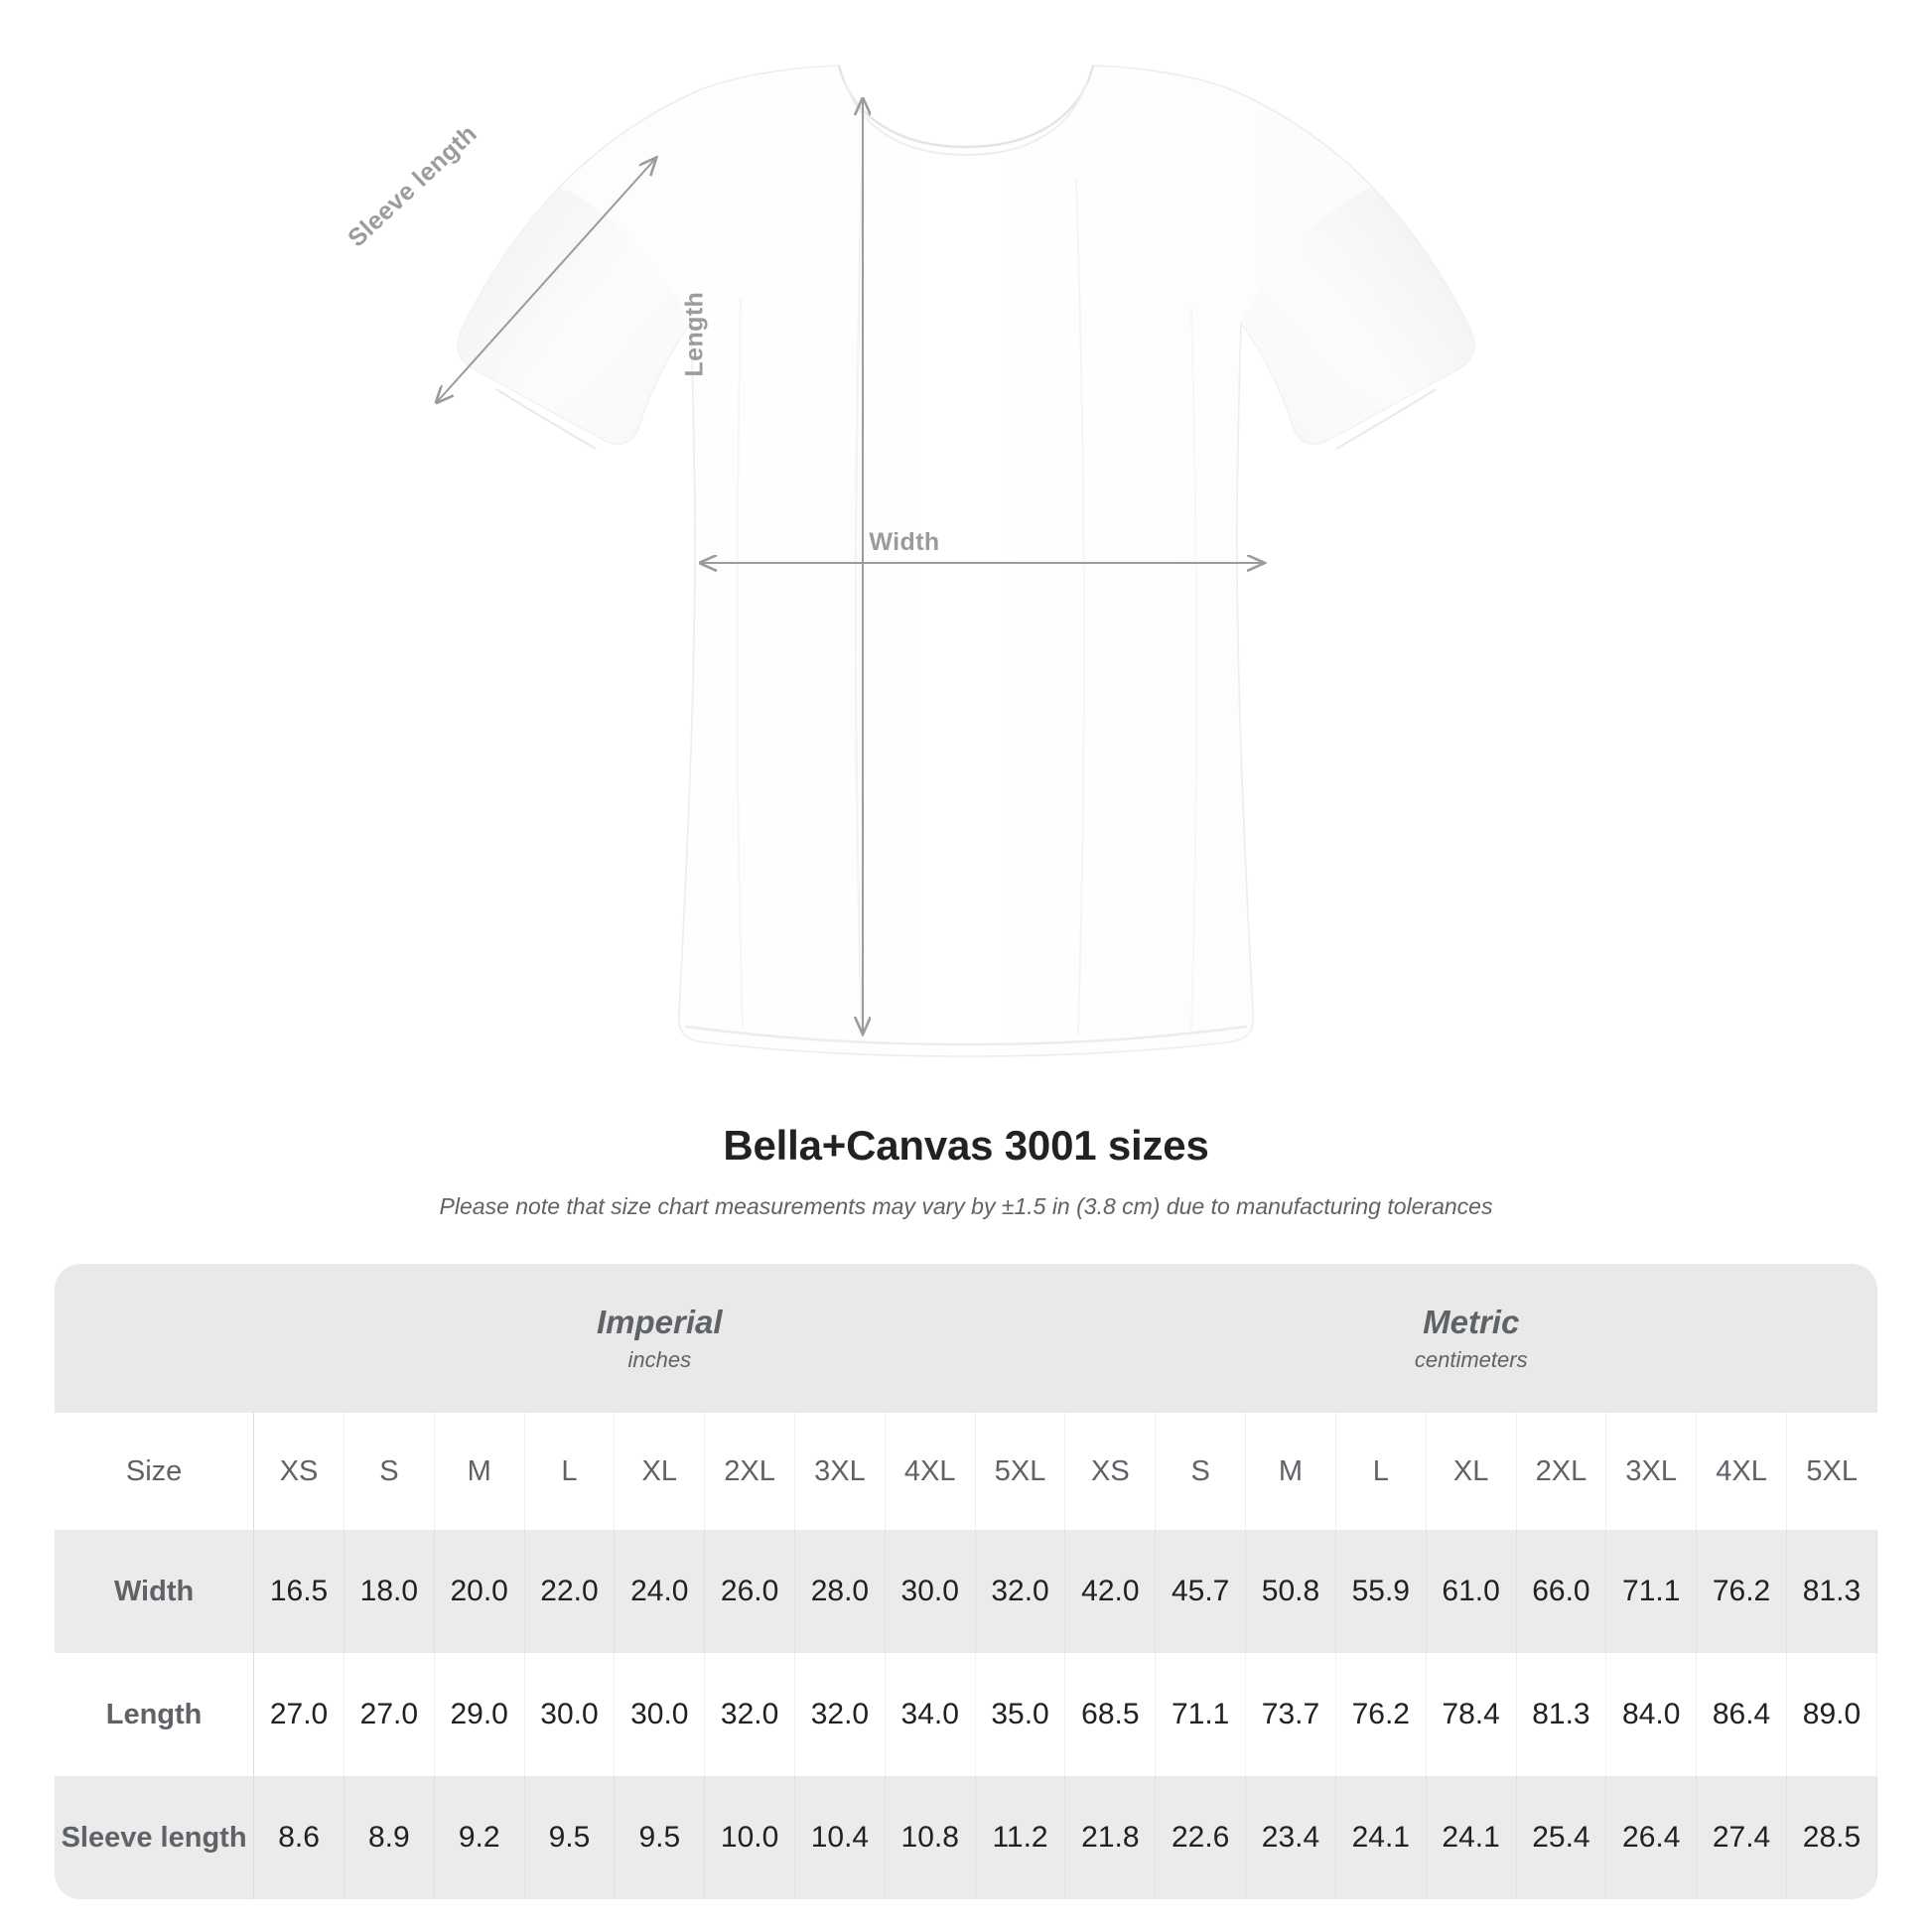 This screenshot has width=1932, height=1932. Describe the element at coordinates (1741, 1714) in the screenshot. I see `measurement-cell: 86.4` at that location.